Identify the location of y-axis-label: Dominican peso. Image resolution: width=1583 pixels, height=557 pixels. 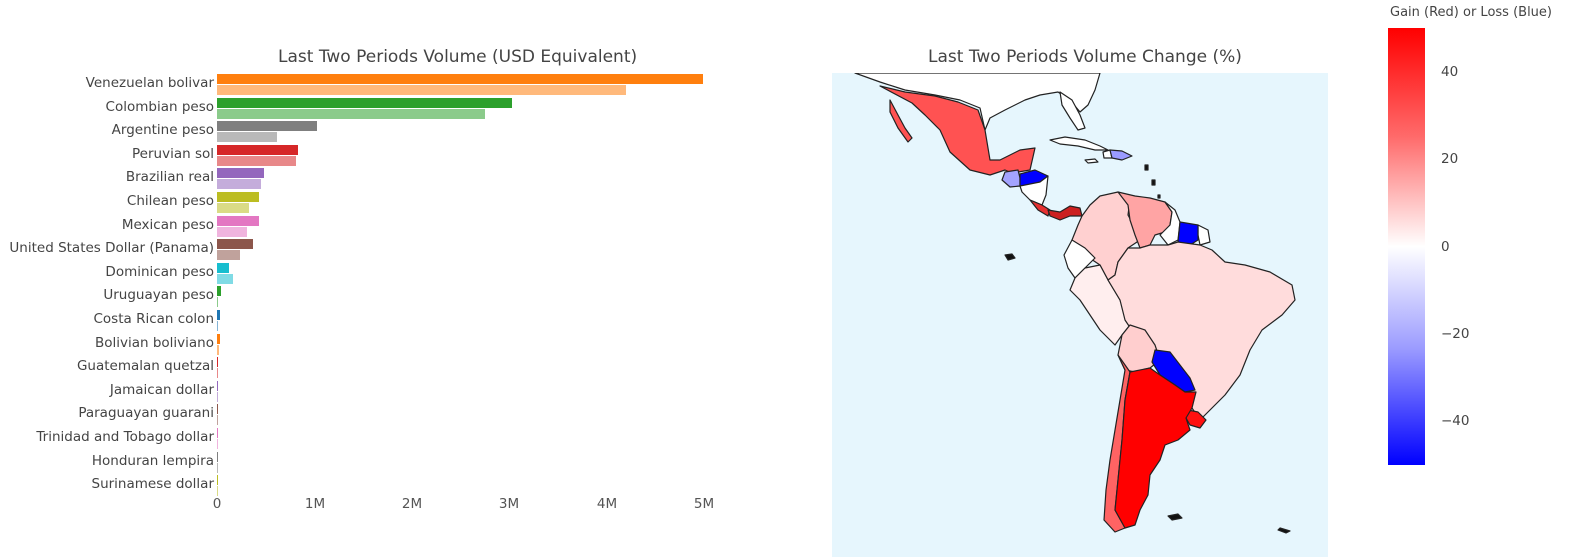
(159, 271).